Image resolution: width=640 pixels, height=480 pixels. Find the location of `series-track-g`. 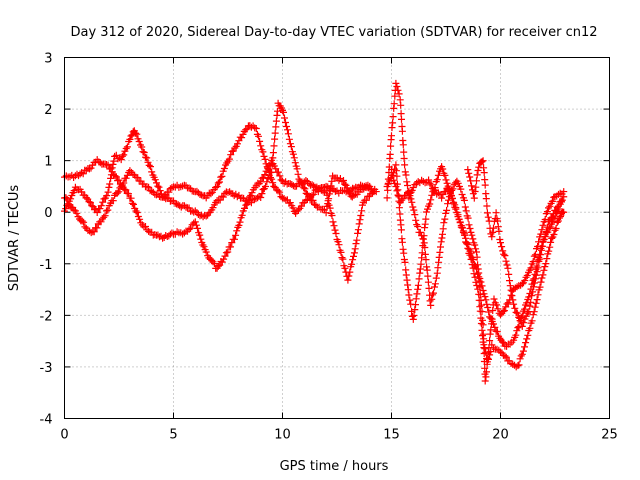

series-track-g is located at coordinates (515, 243).